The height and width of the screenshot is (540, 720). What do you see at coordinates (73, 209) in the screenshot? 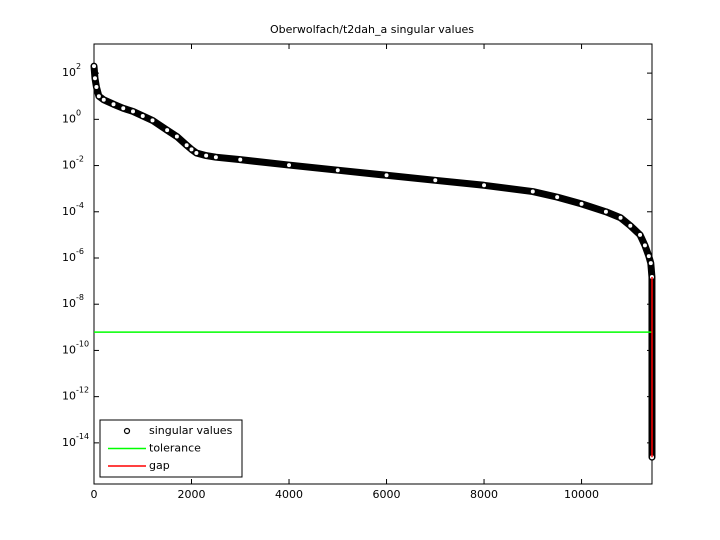
I see `y-tick-label: 10⁻⁴` at bounding box center [73, 209].